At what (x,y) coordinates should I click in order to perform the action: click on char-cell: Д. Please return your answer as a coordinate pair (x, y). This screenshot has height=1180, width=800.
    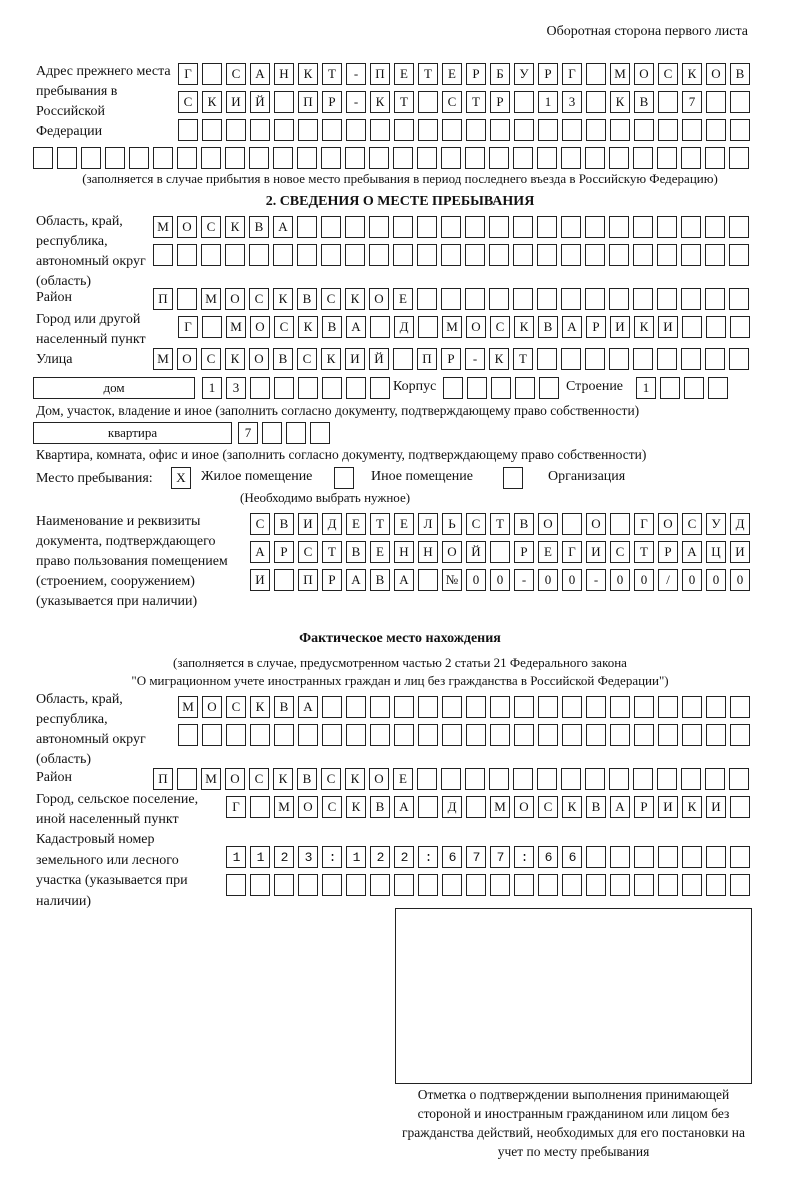
    Looking at the image, I should click on (740, 524).